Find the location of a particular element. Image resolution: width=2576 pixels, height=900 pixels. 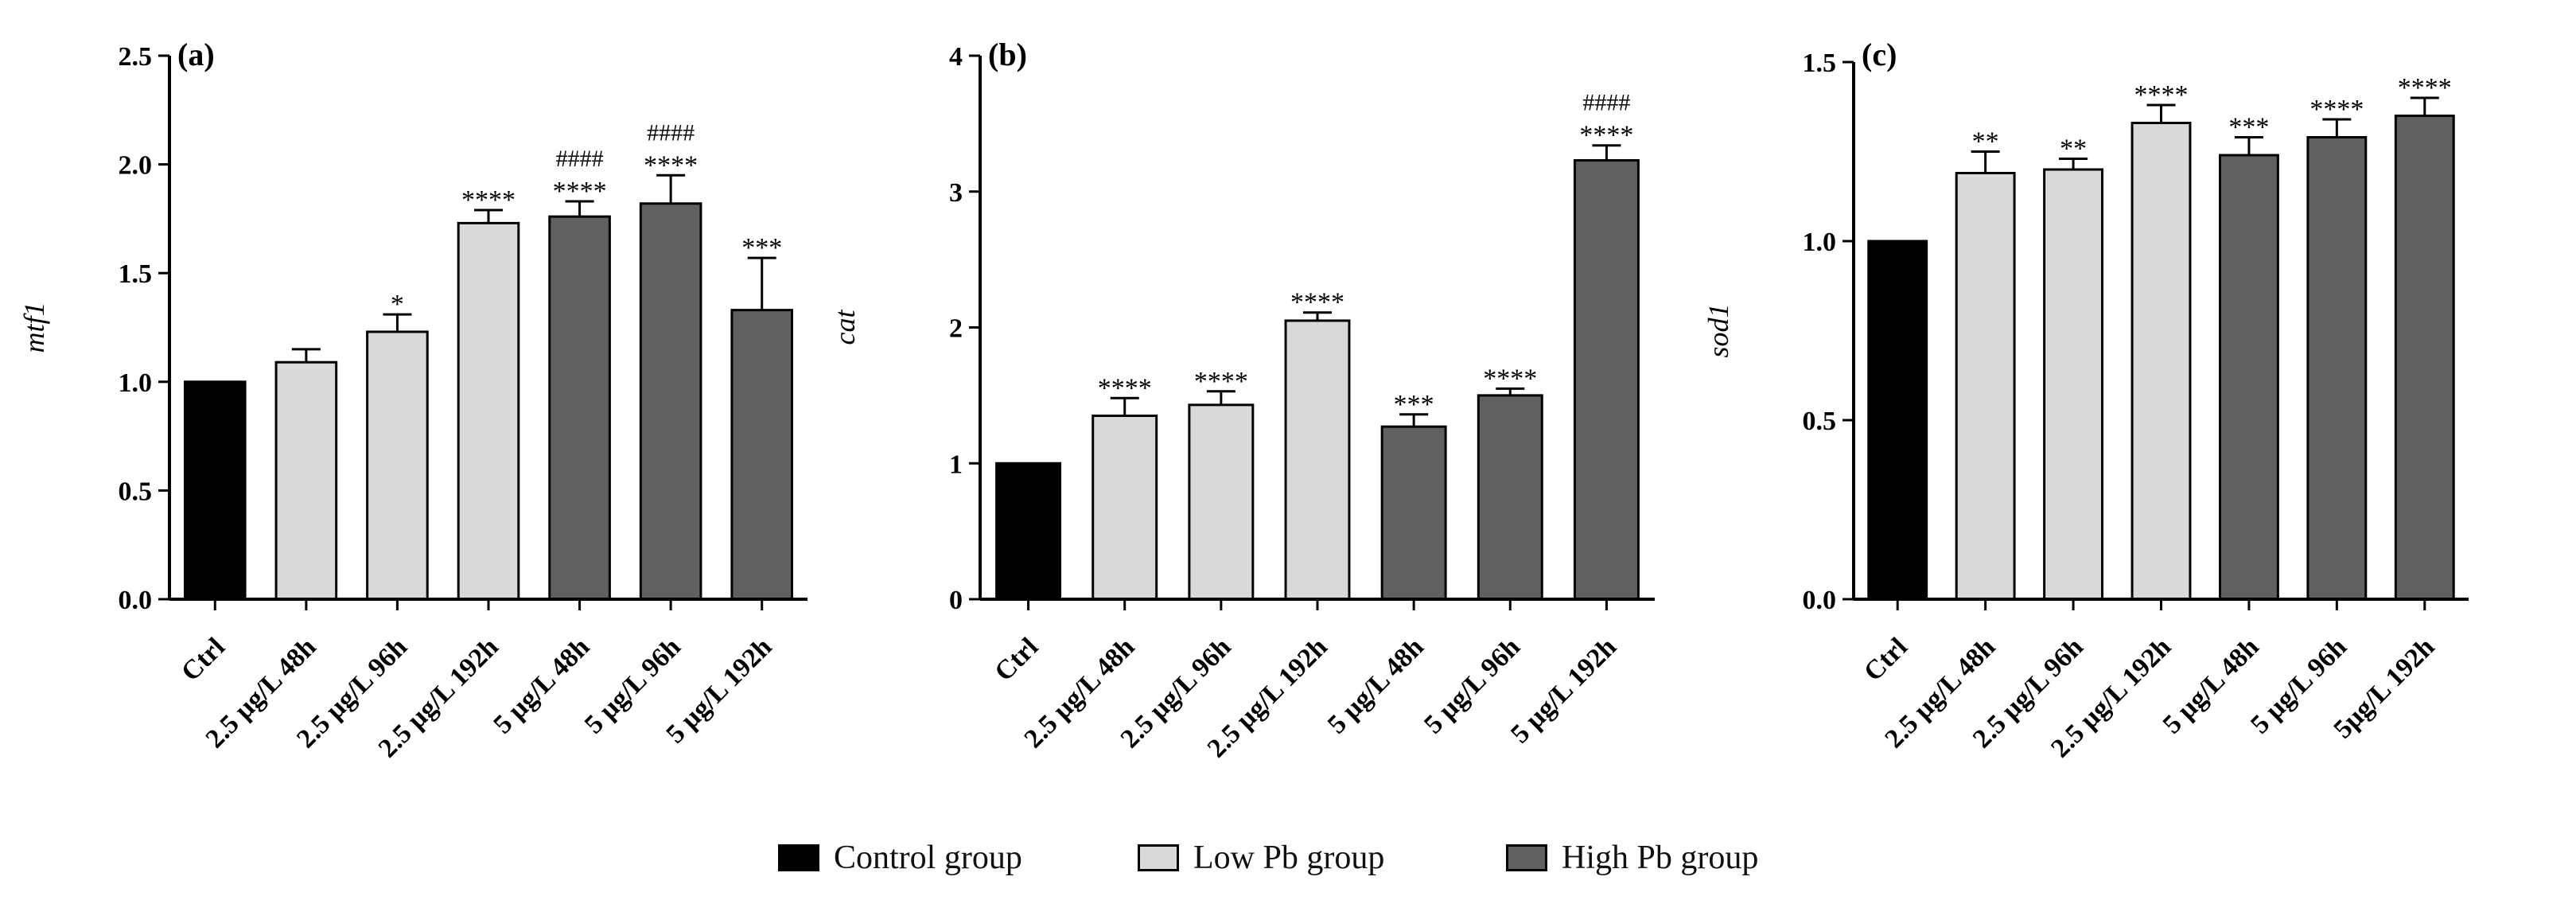

y-tick-label: 1 is located at coordinates (956, 464).